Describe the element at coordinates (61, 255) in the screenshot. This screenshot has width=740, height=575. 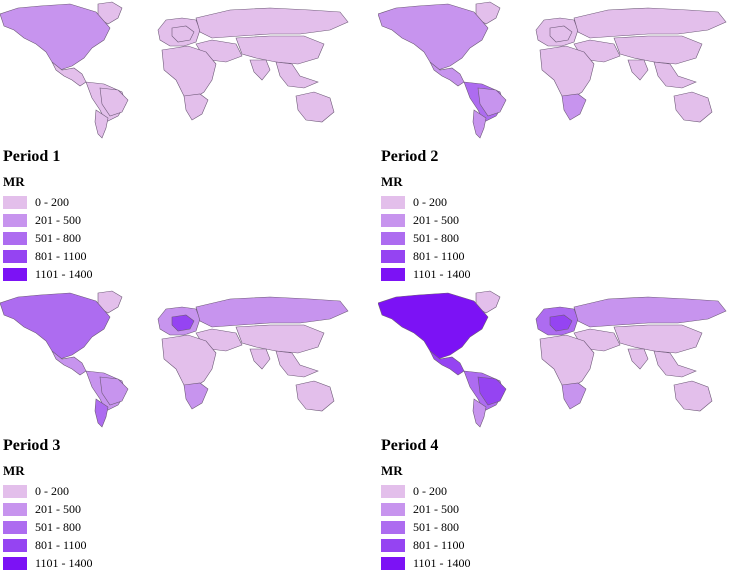
I see `legend-label: 801 - 1100` at that location.